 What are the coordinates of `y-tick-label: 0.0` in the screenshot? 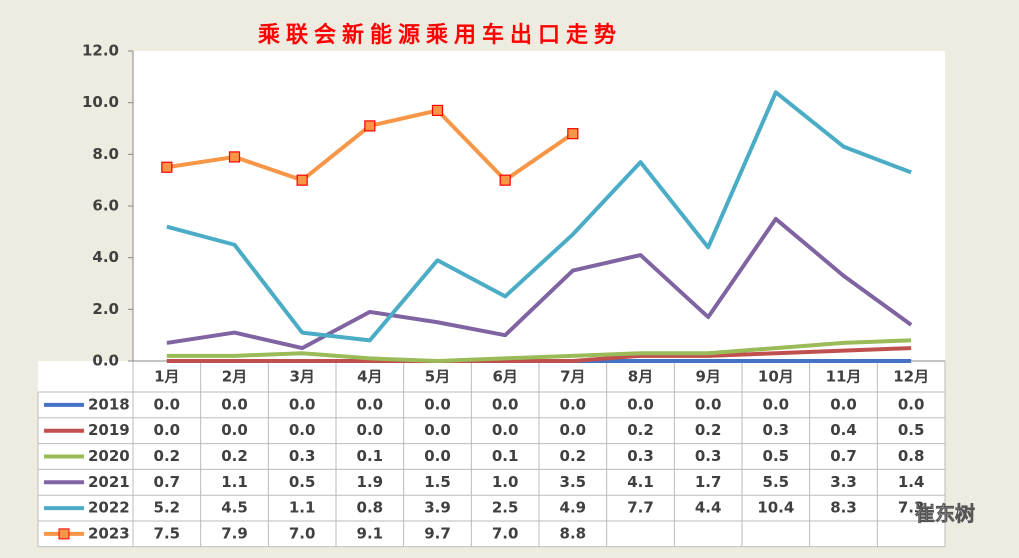 It's located at (105, 361).